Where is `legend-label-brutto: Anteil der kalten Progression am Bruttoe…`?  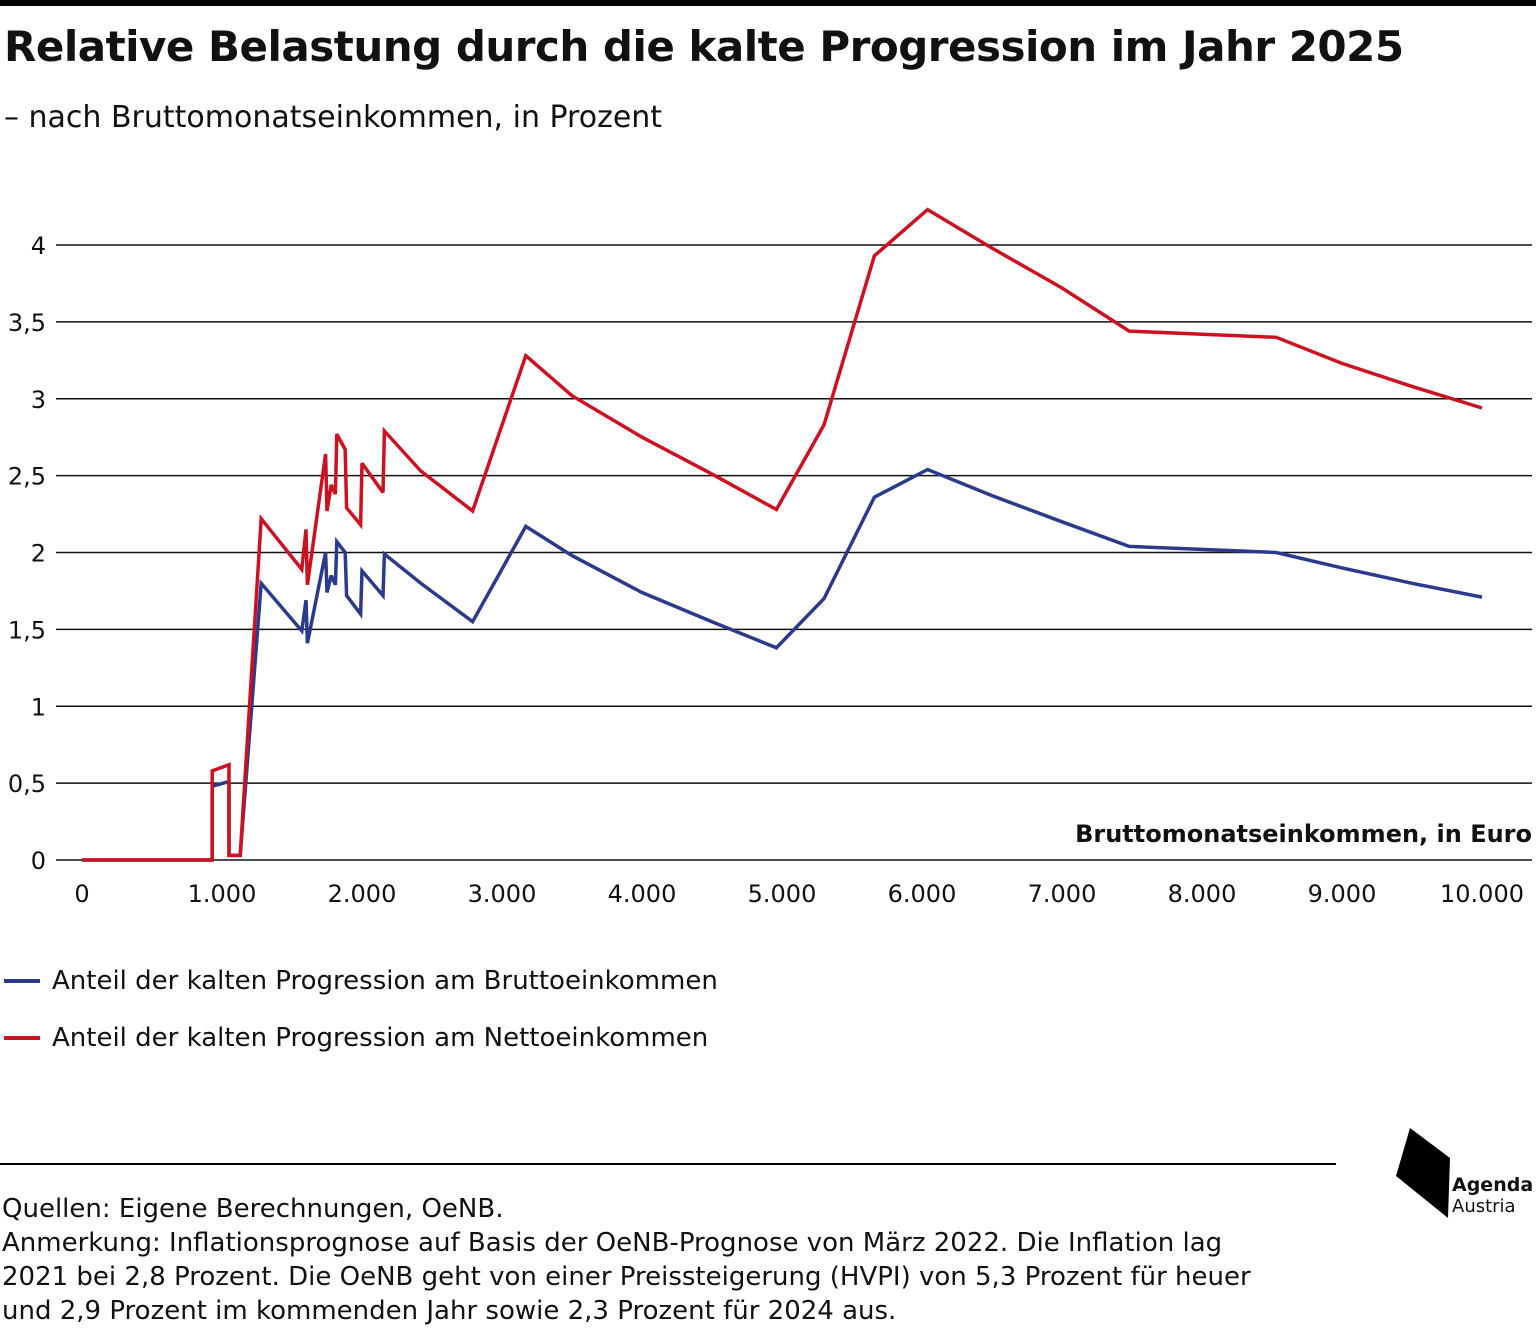
legend-label-brutto: Anteil der kalten Progression am Bruttoe… is located at coordinates (385, 981).